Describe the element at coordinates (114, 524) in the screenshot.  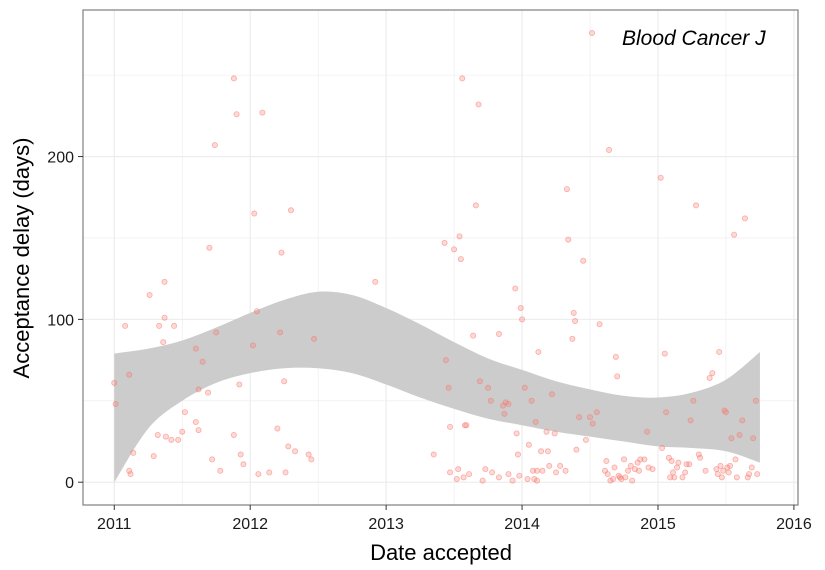
I see `x-tick-label: 2011` at that location.